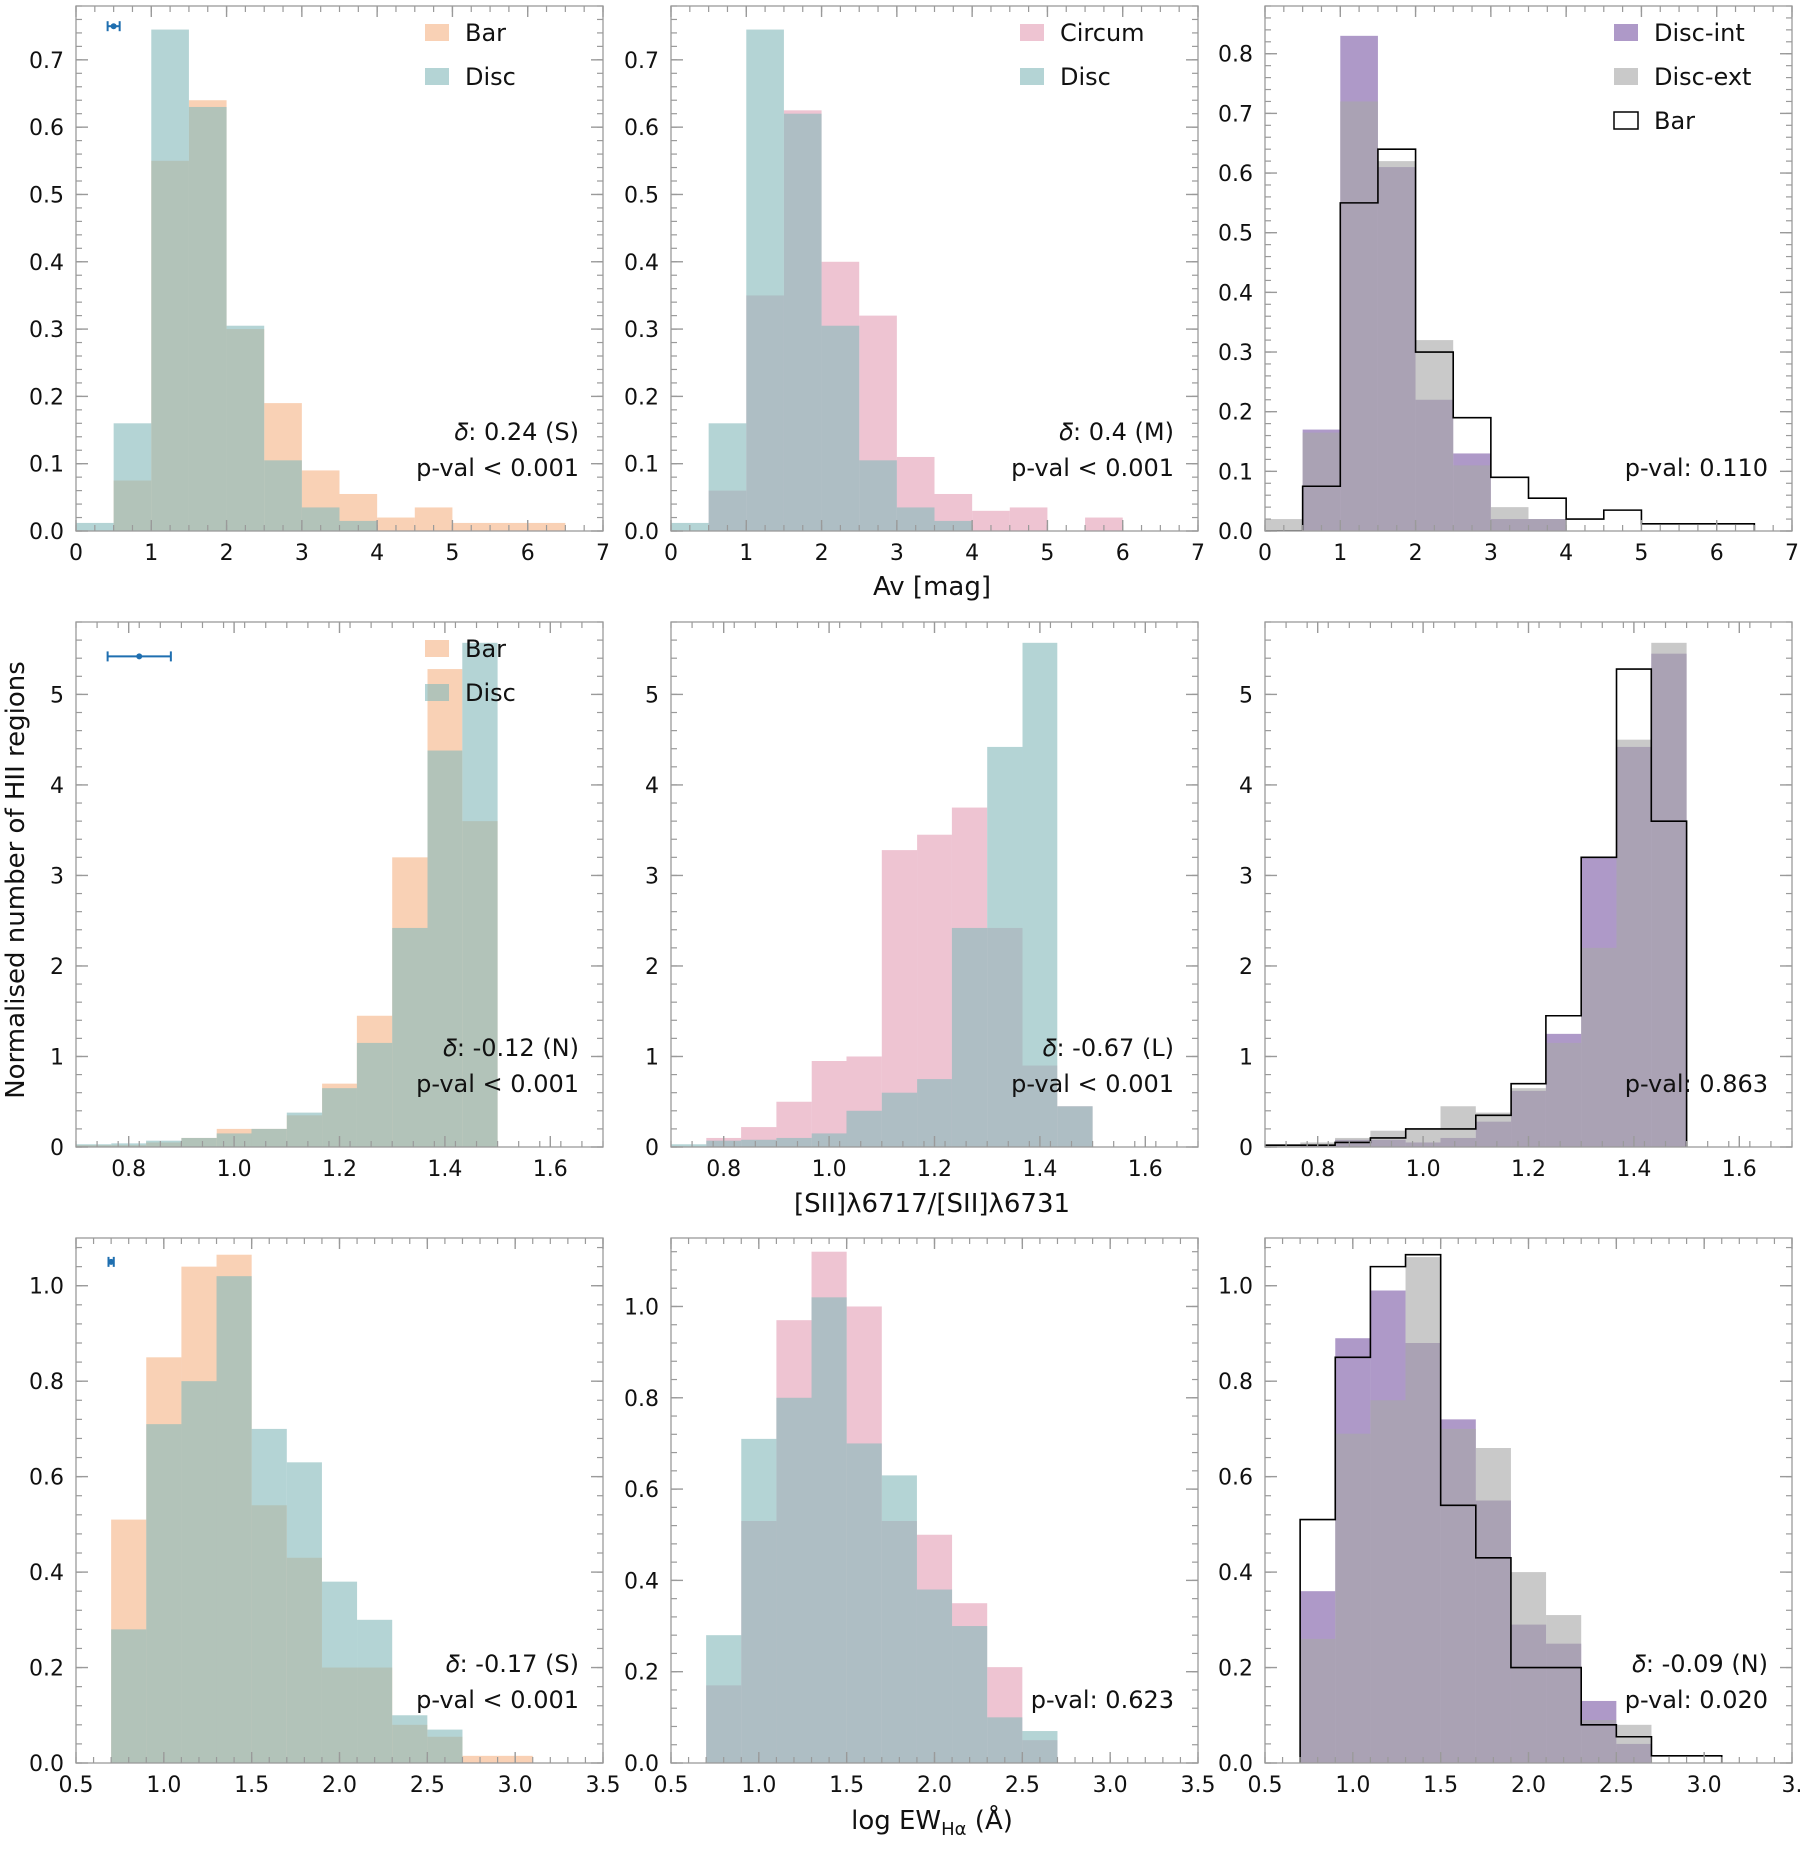 The width and height of the screenshot is (1800, 1850). I want to click on stat-annotation: 𝛿: 0.24 (S), so click(517, 432).